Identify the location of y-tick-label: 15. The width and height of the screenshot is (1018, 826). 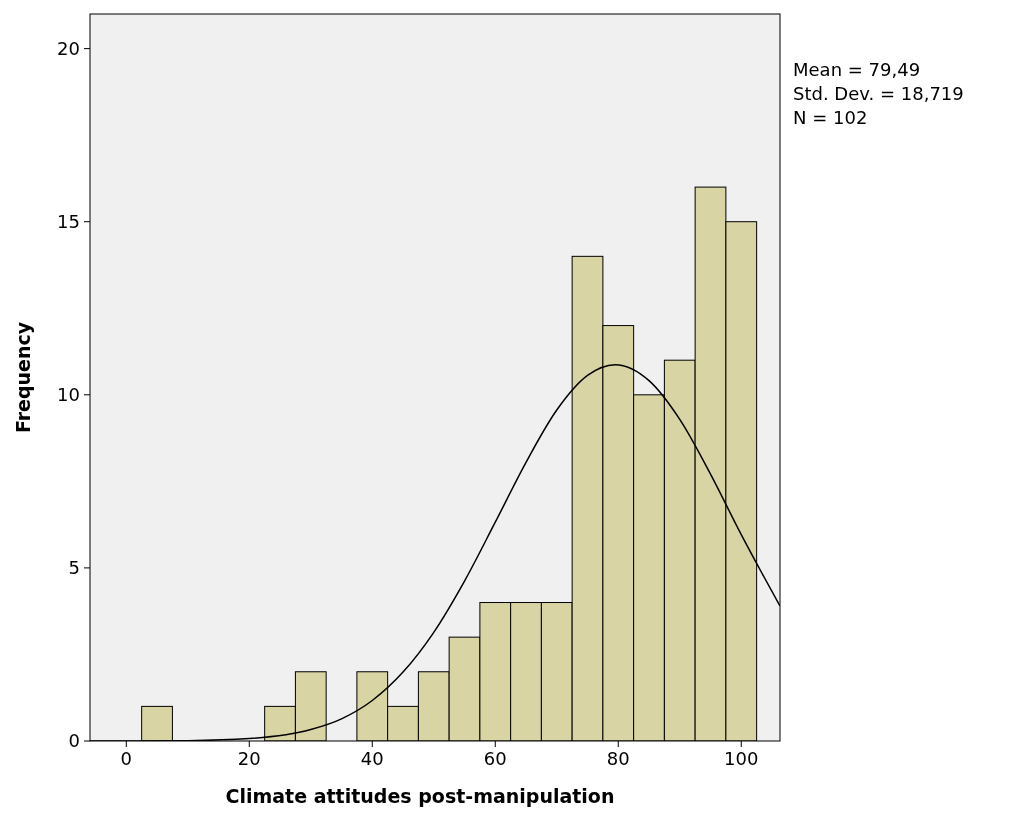
(68, 221).